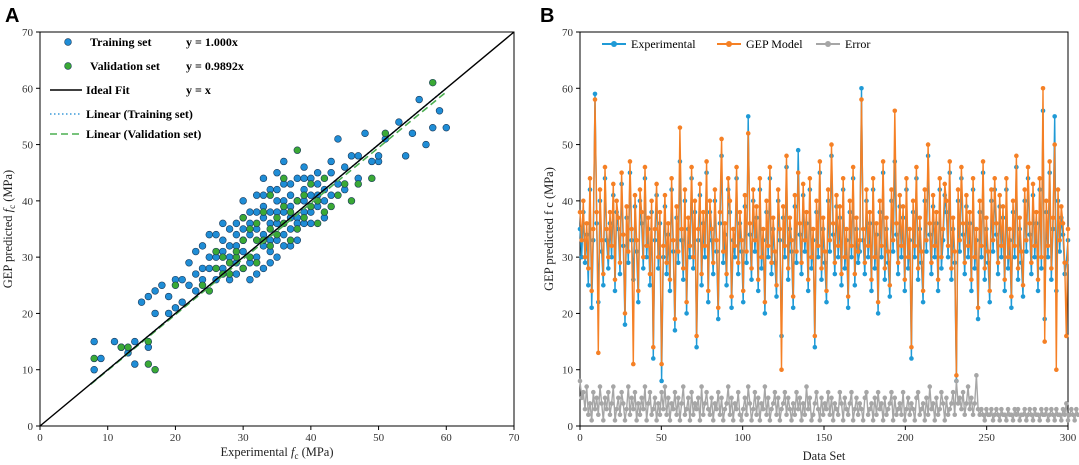 This screenshot has height=465, width=1079. I want to click on legend-marker-error, so click(828, 44).